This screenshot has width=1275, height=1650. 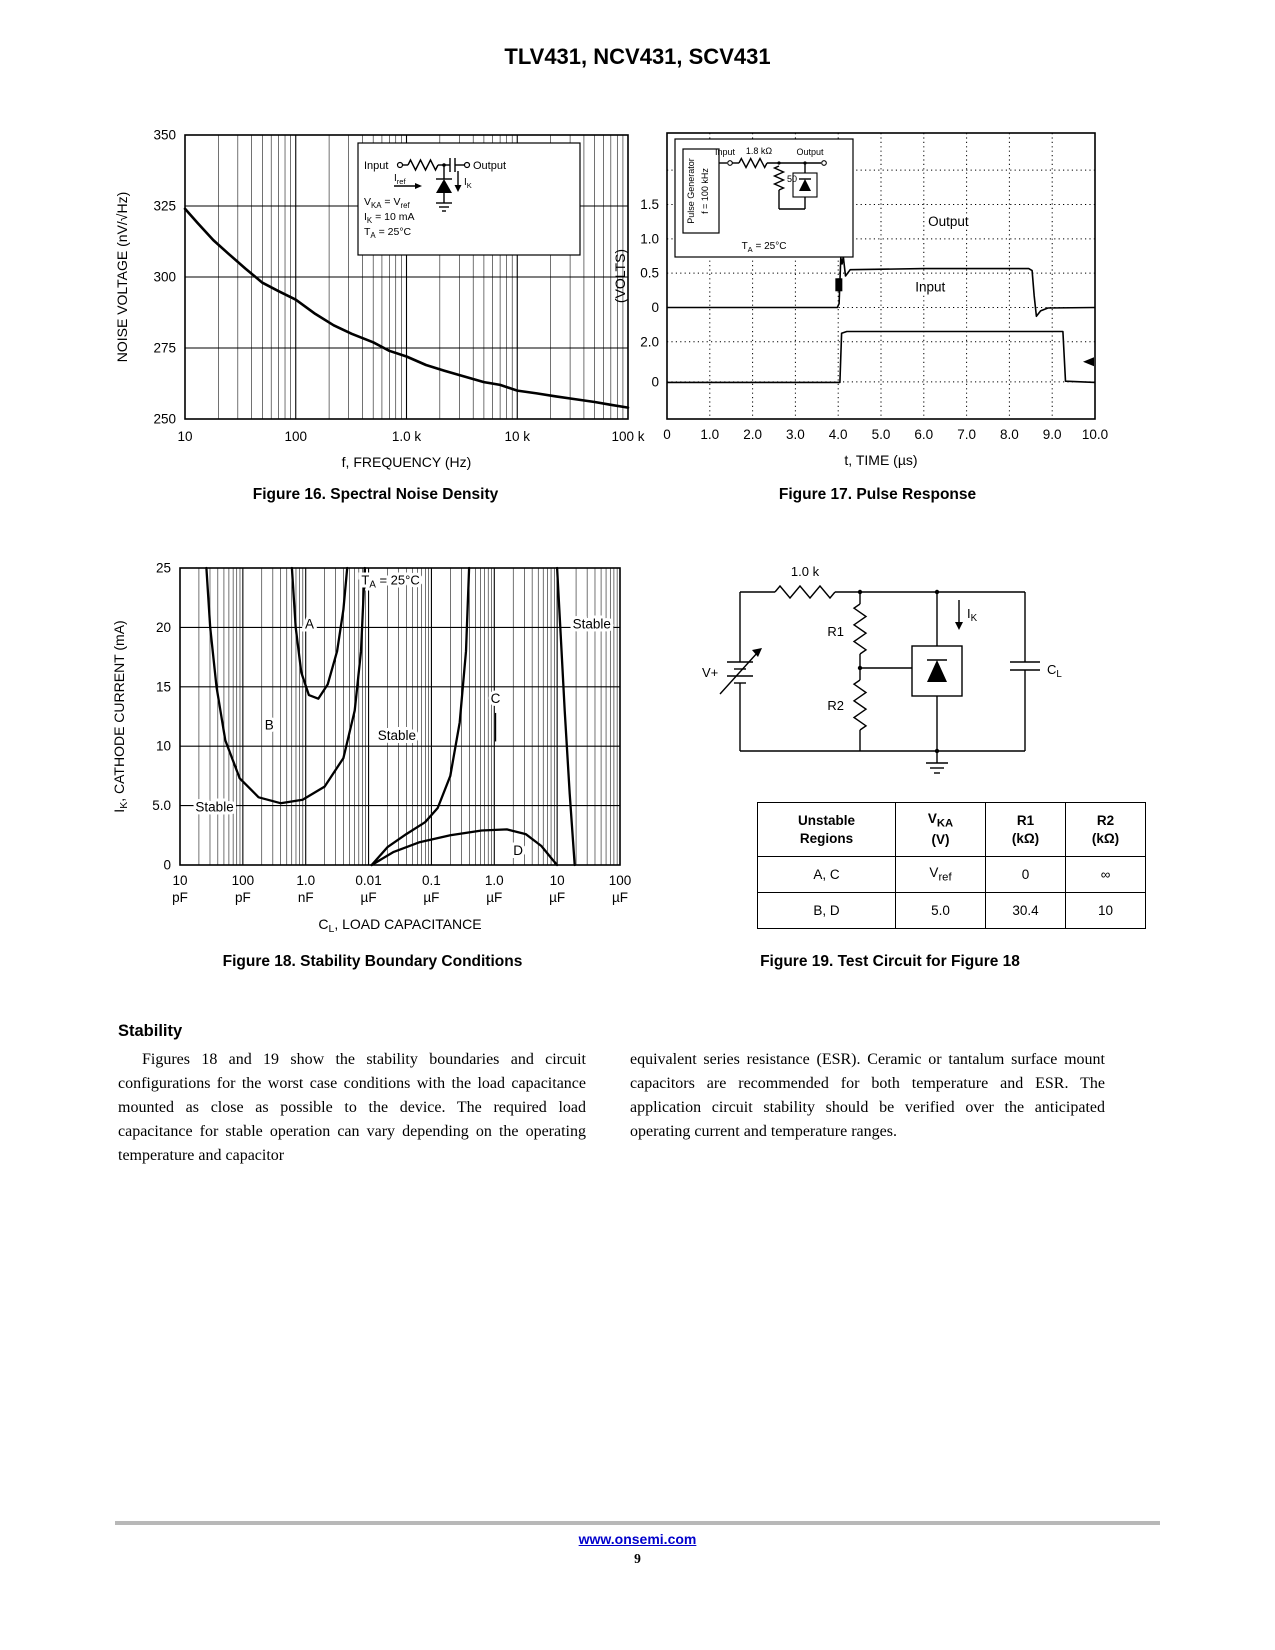 I want to click on section-heading-stability: Stability, so click(x=150, y=1031).